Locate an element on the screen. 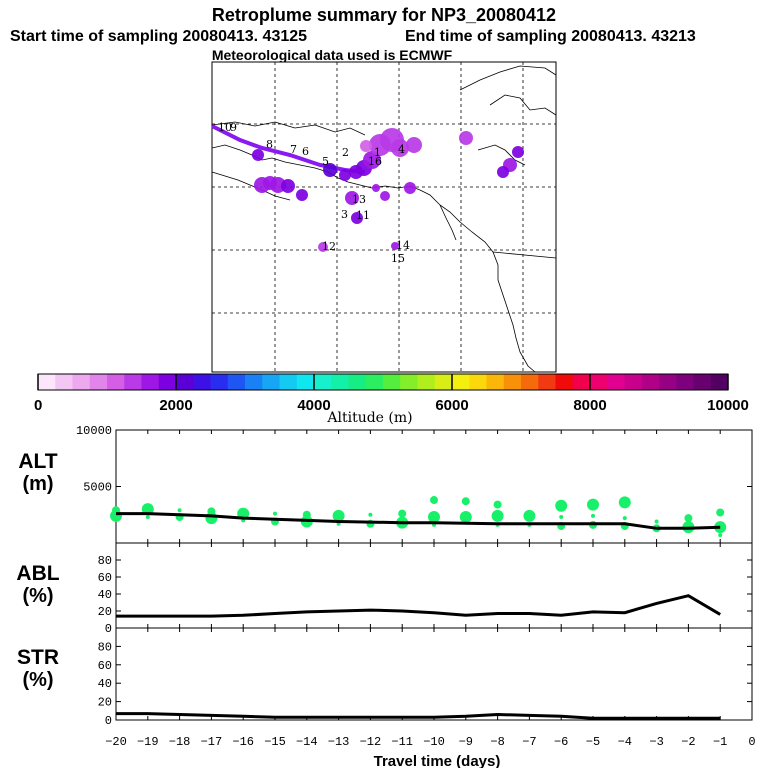 The height and width of the screenshot is (768, 768). trajectory-label: 16 is located at coordinates (375, 161).